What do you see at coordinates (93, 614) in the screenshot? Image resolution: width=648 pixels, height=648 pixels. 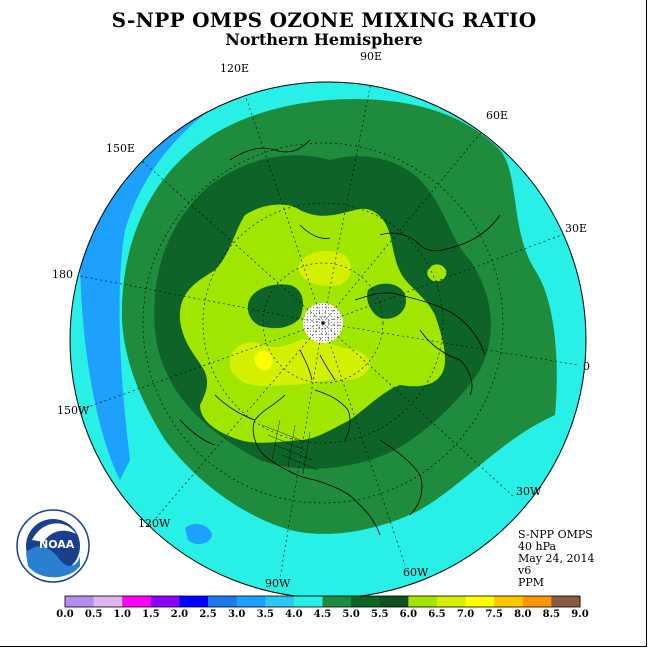 I see `colorbar-tick-label: 0.5` at bounding box center [93, 614].